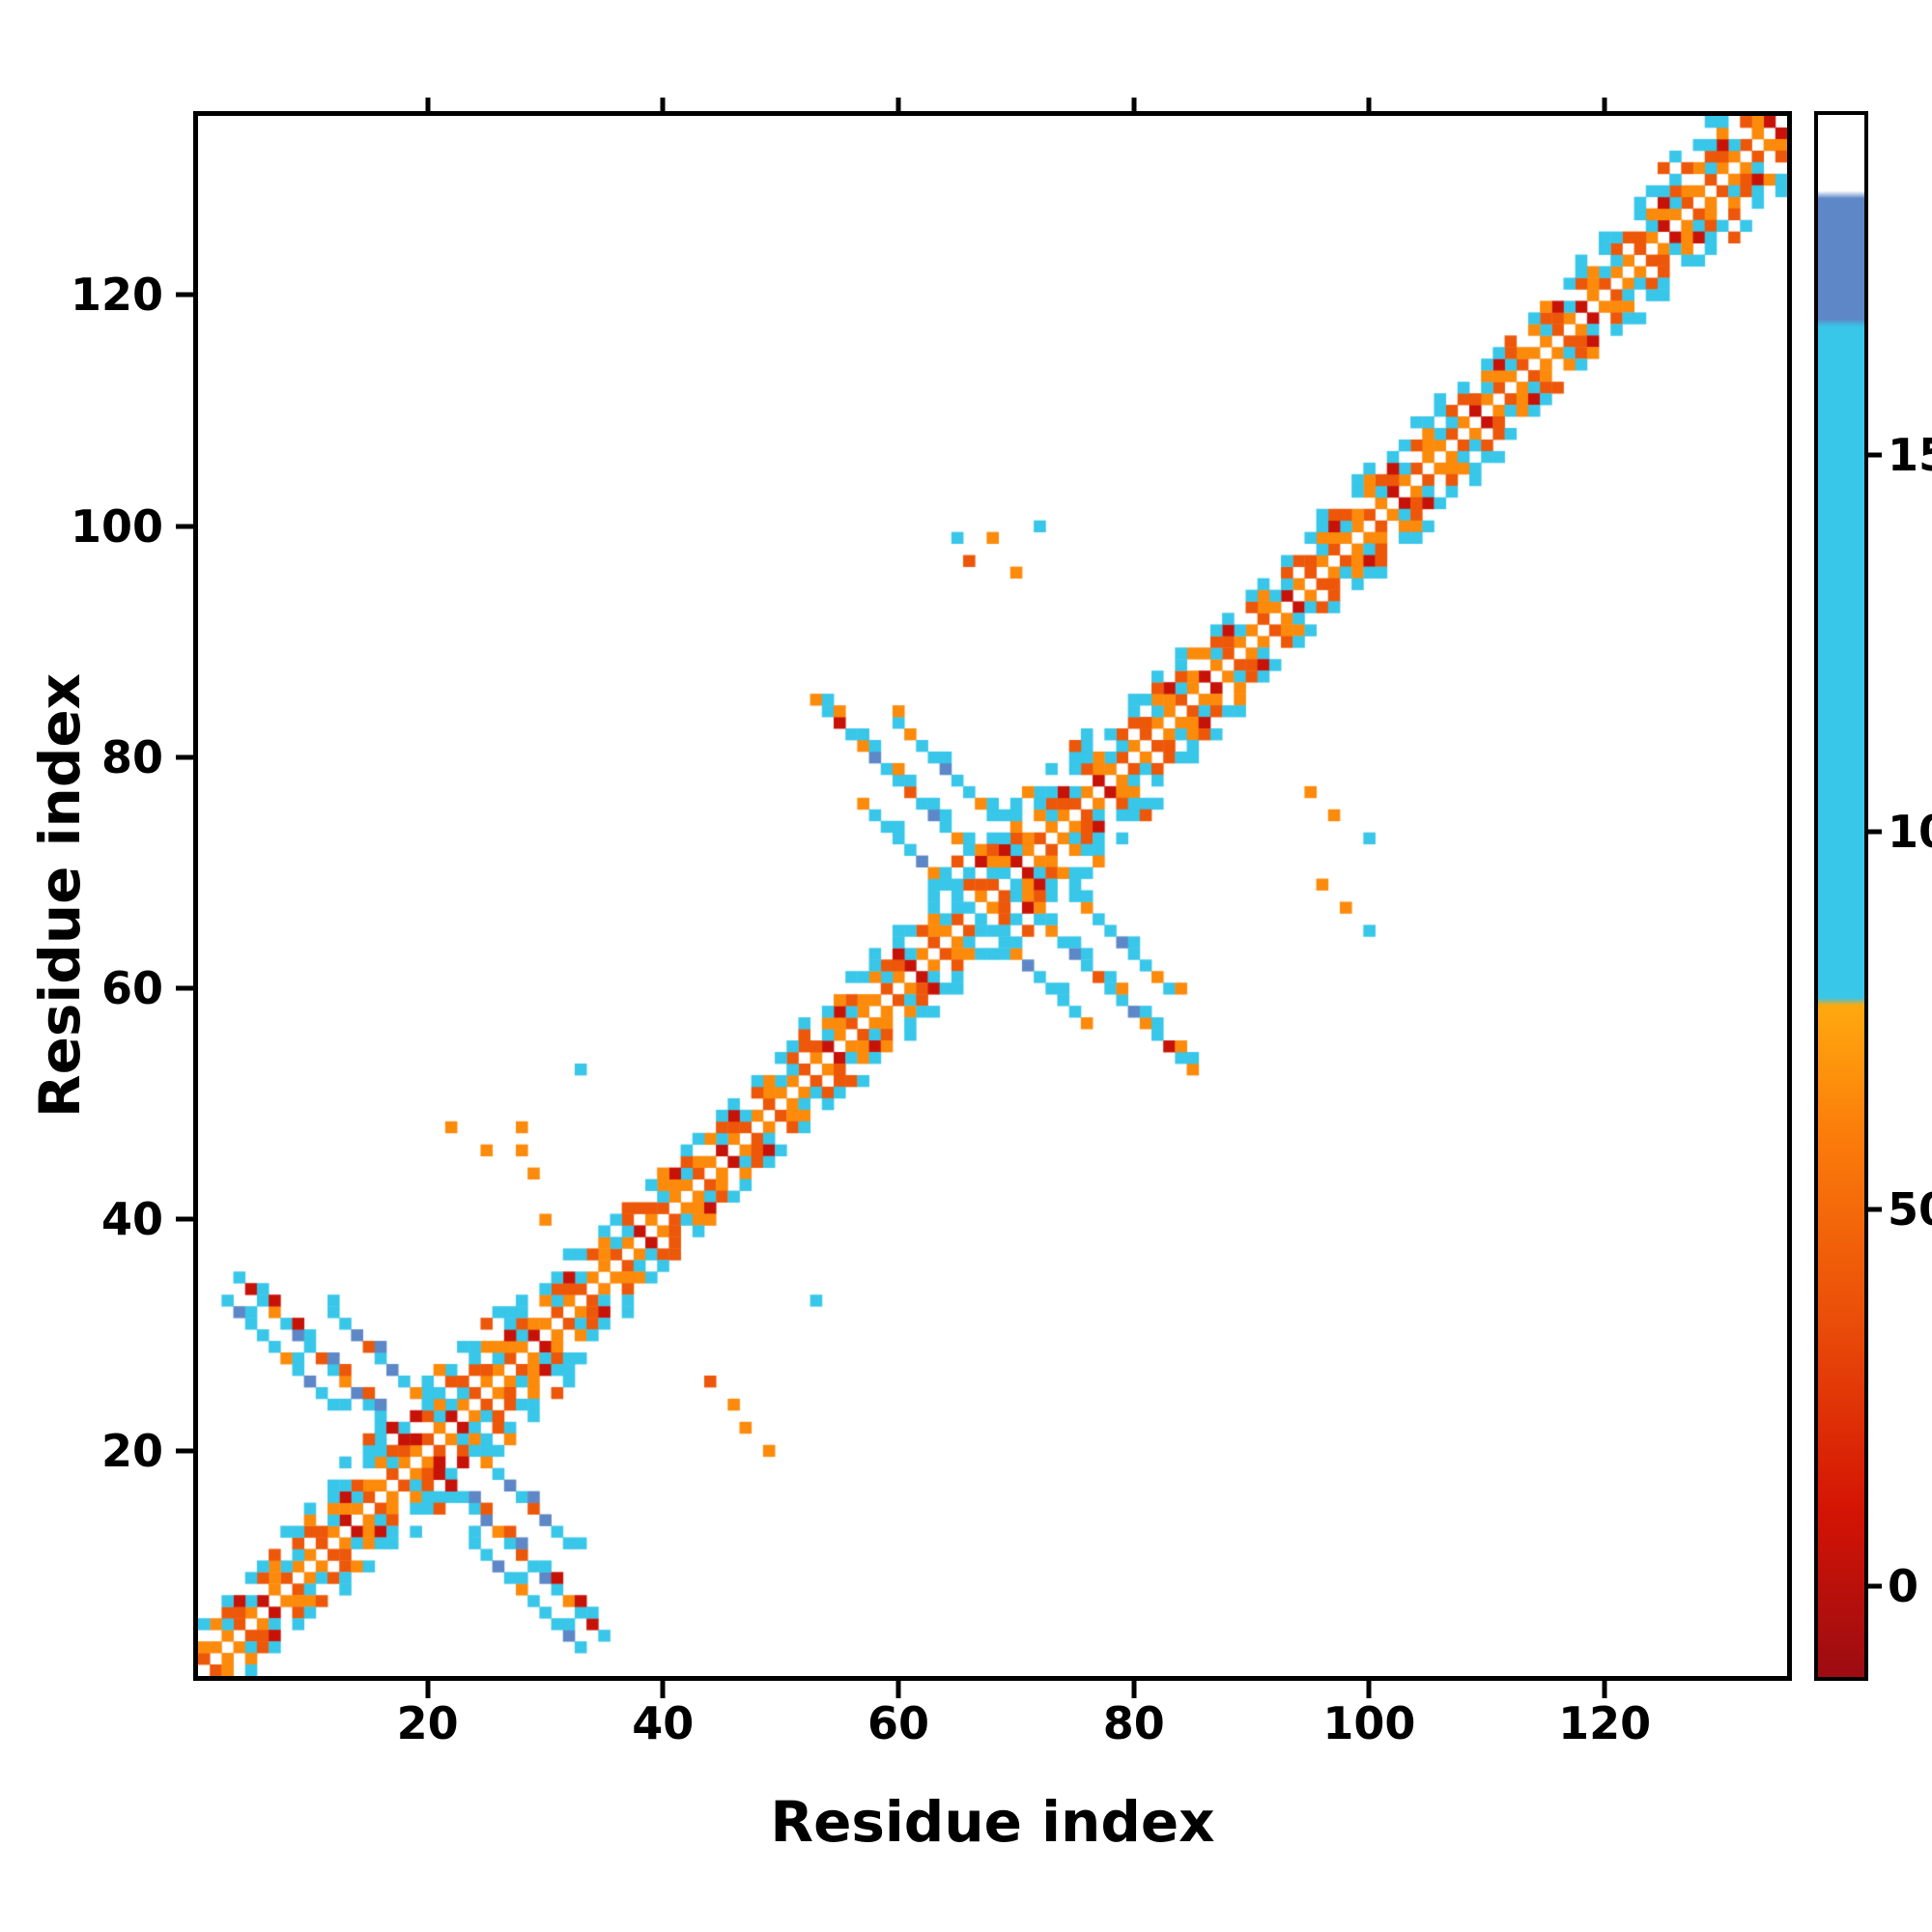  What do you see at coordinates (1369, 1723) in the screenshot?
I see `x-tick-label: 100` at bounding box center [1369, 1723].